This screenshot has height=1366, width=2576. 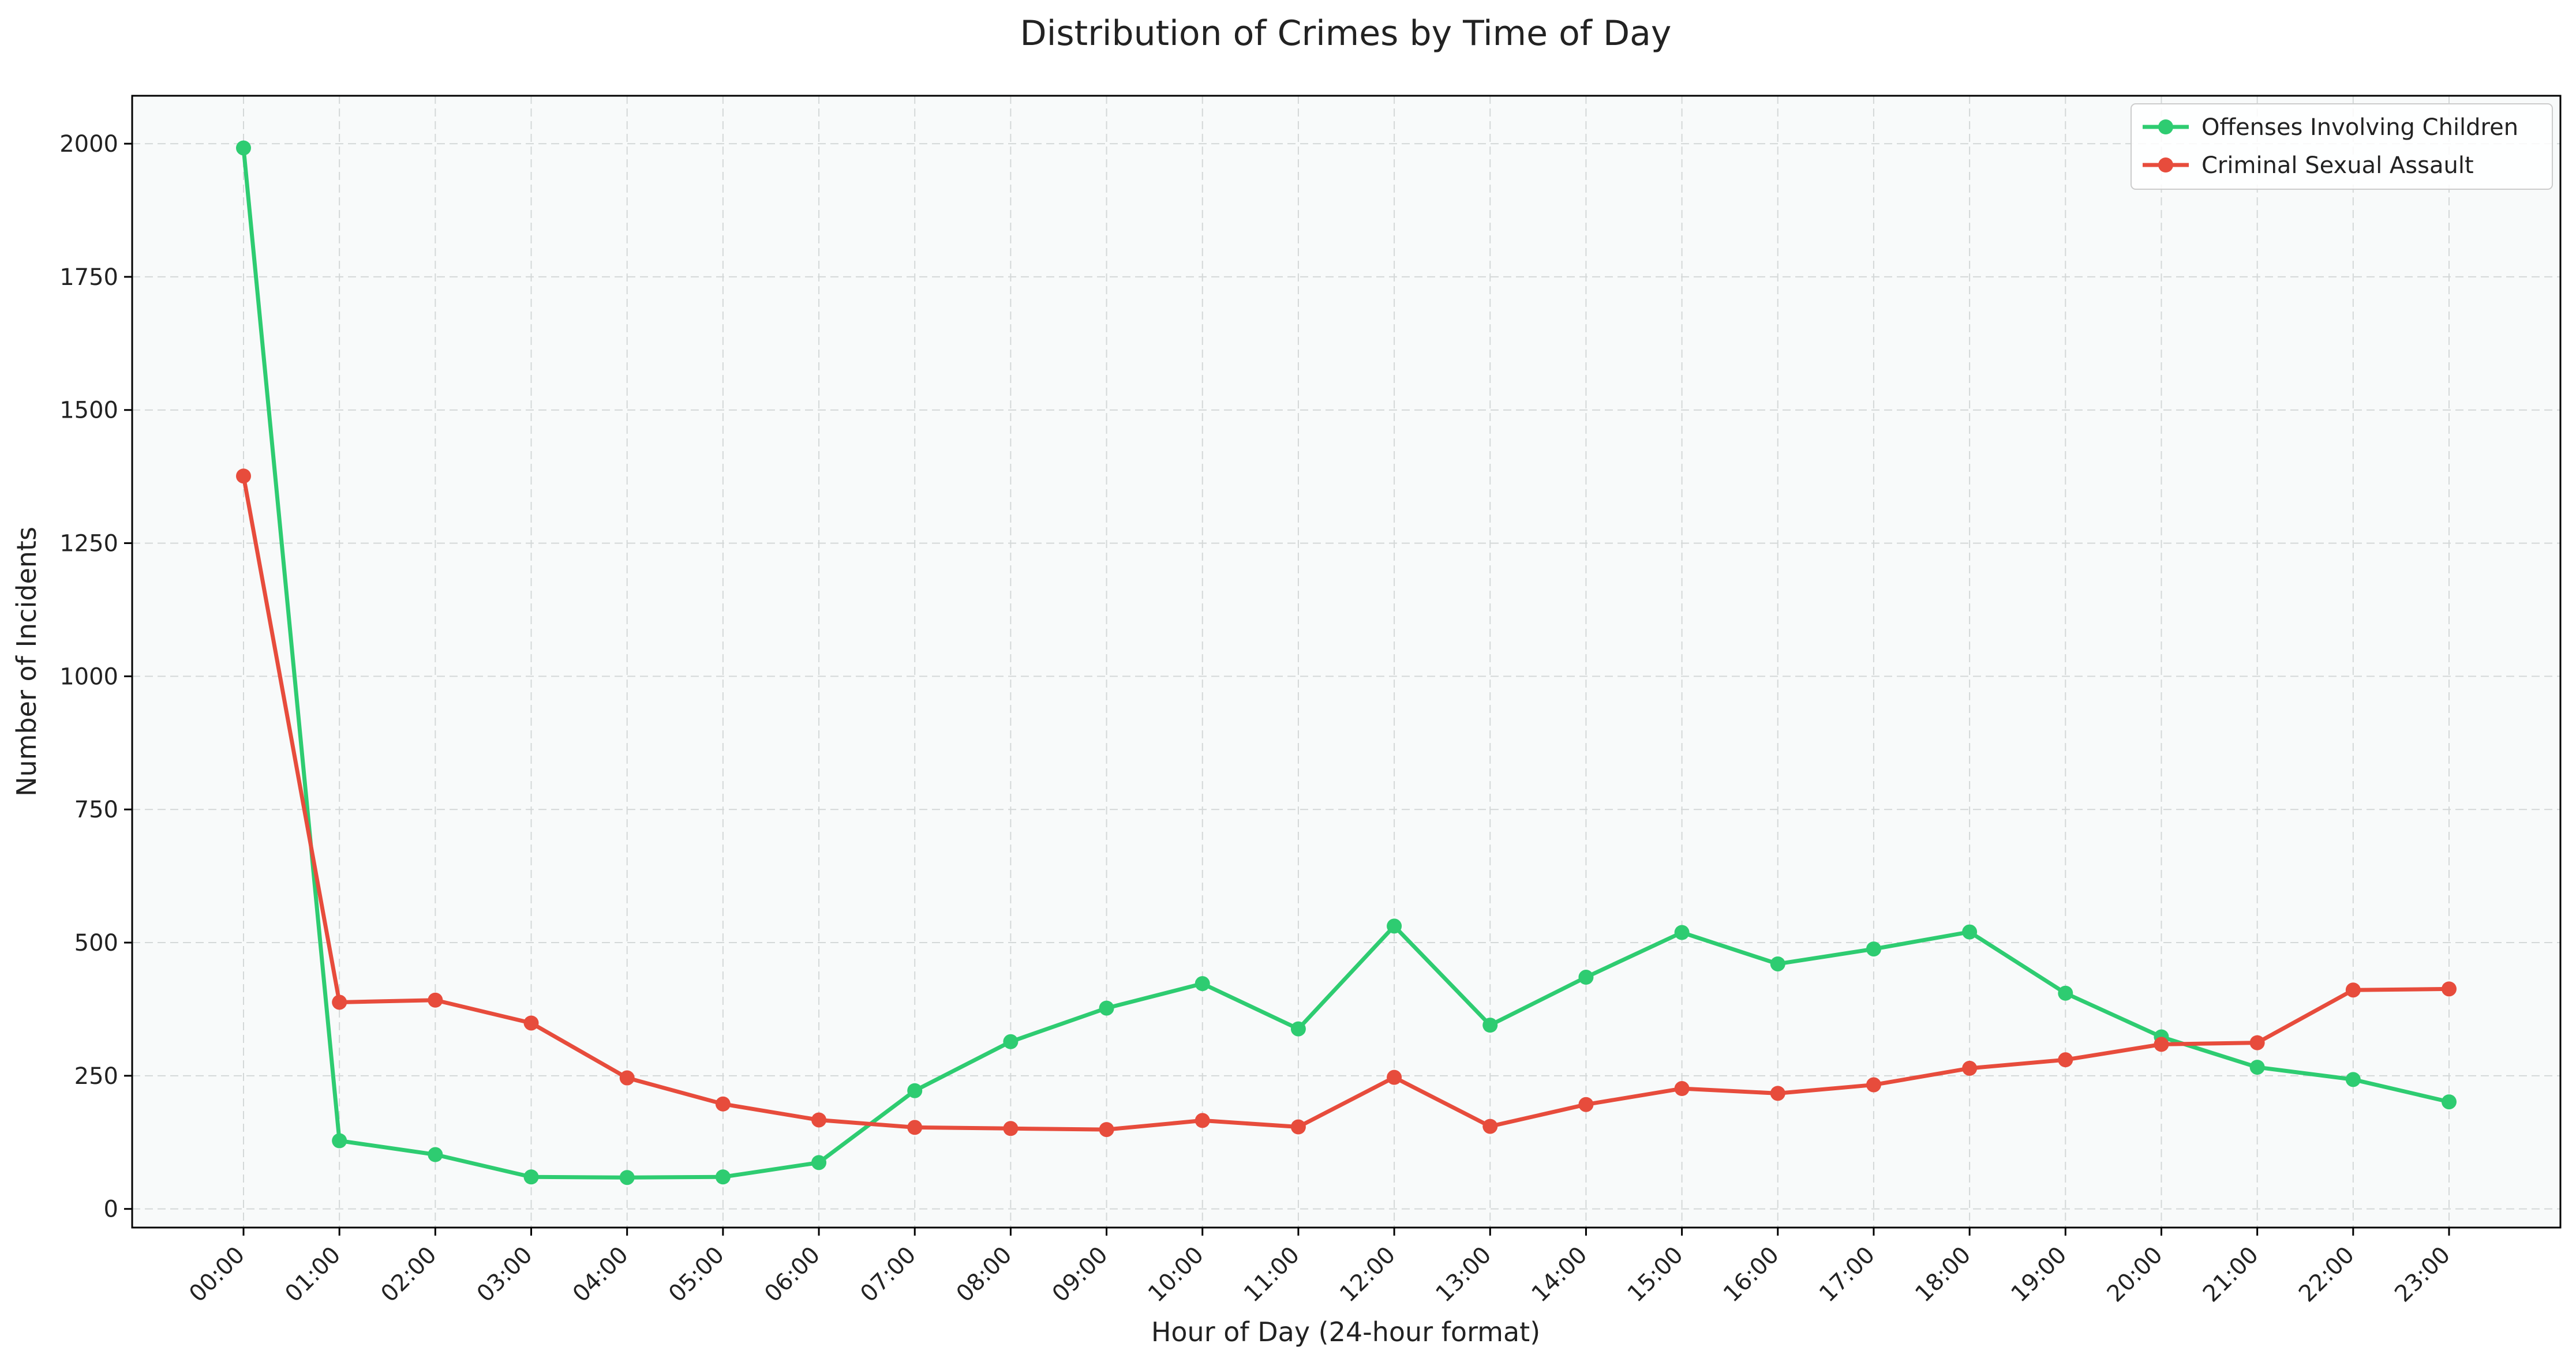 I want to click on x-tick-label: 22:00, so click(x=2327, y=1274).